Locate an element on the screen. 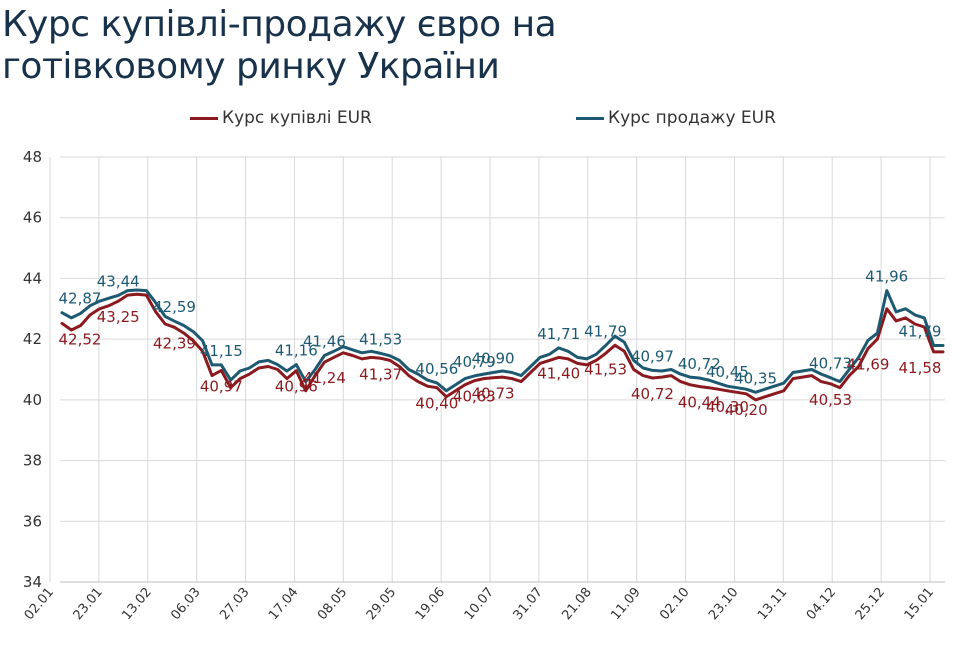  x-tick-label: 06.03 is located at coordinates (185, 604).